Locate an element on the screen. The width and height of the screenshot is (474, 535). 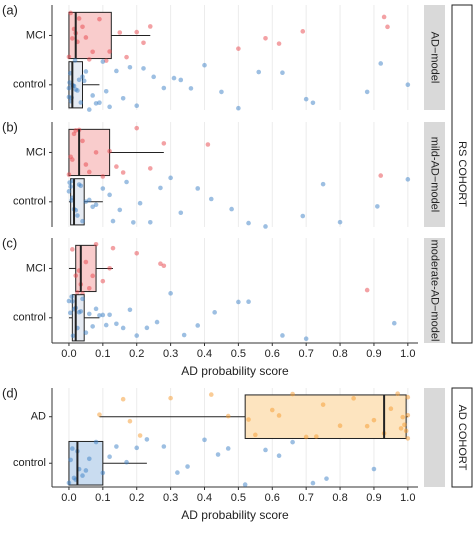
x-tick-label: 0.5 is located at coordinates (238, 354).